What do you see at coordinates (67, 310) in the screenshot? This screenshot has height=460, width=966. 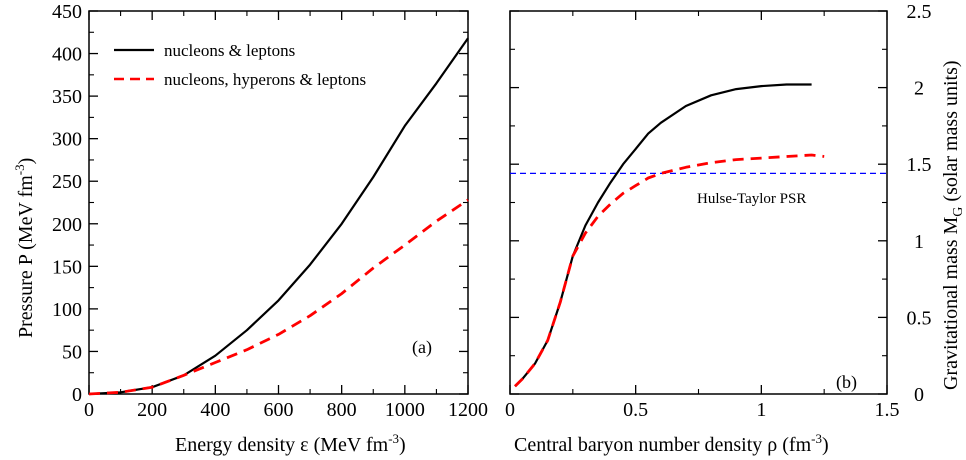 I see `y-tick-label: 100` at bounding box center [67, 310].